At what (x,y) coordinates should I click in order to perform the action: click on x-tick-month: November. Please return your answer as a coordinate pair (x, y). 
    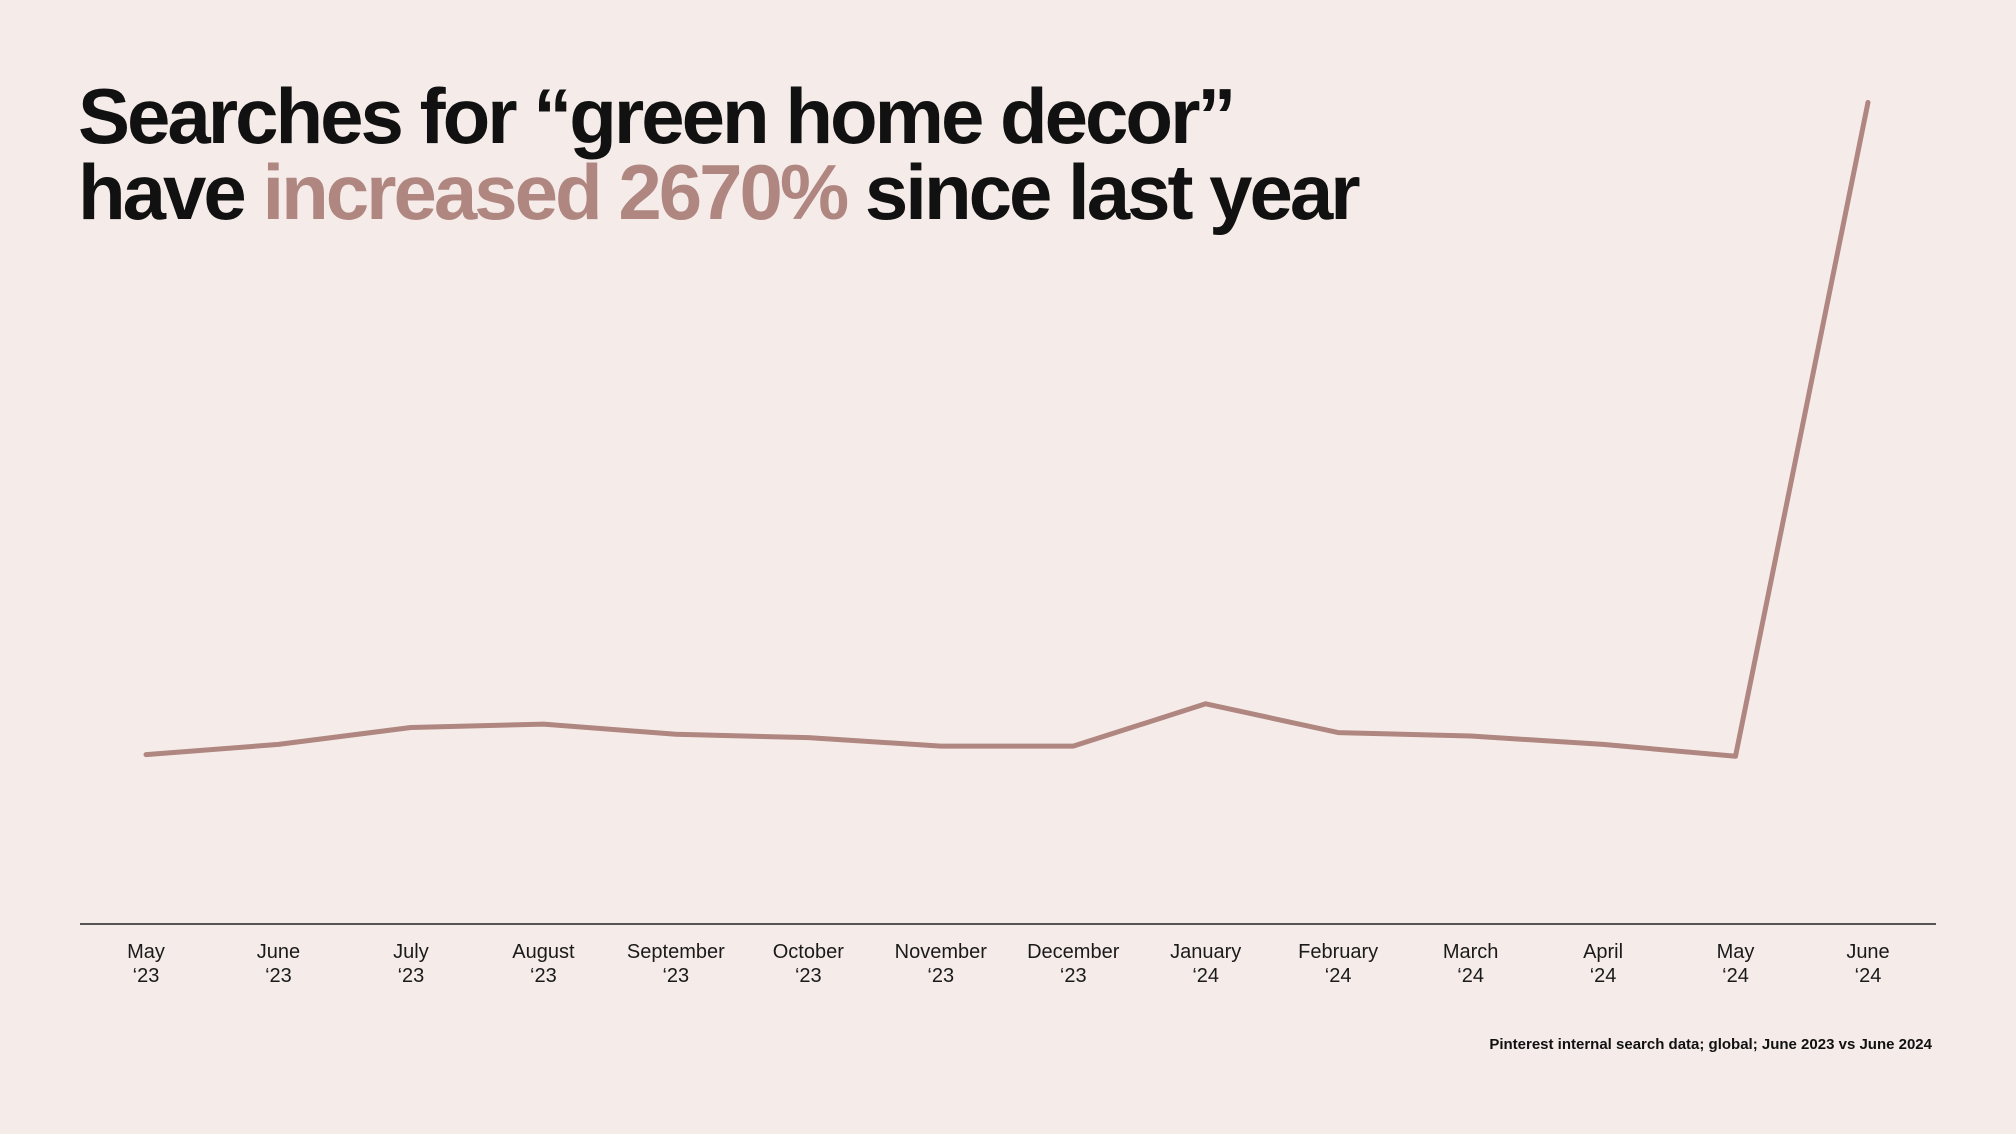
    Looking at the image, I should click on (941, 952).